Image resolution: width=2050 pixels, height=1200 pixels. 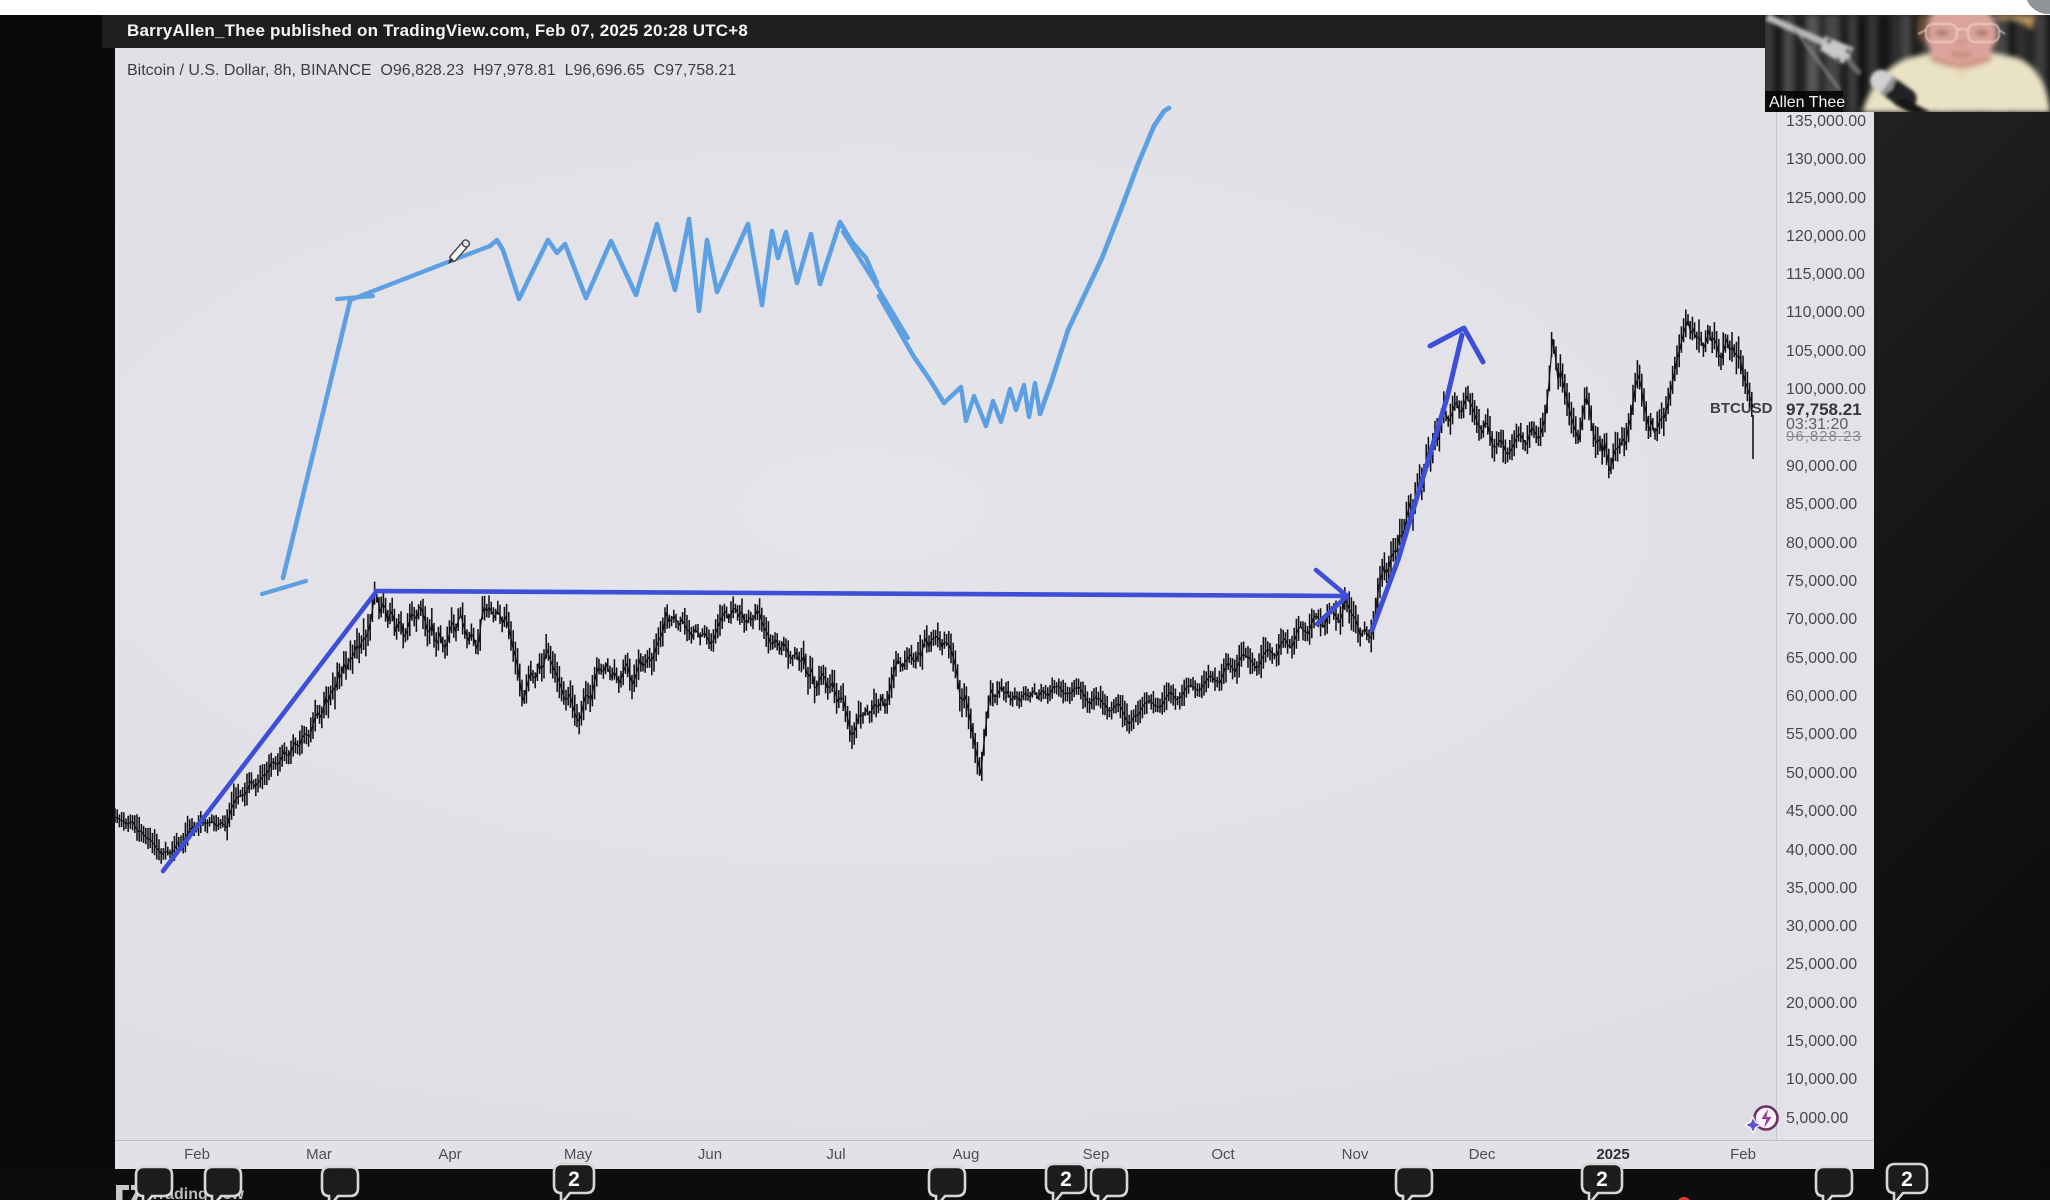 What do you see at coordinates (1807, 102) in the screenshot?
I see `svg-text: Allen Thee` at bounding box center [1807, 102].